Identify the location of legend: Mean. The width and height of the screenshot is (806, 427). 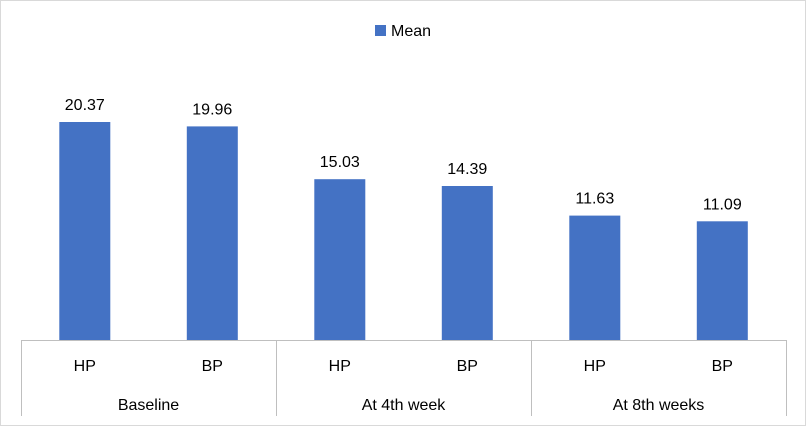
(403, 31).